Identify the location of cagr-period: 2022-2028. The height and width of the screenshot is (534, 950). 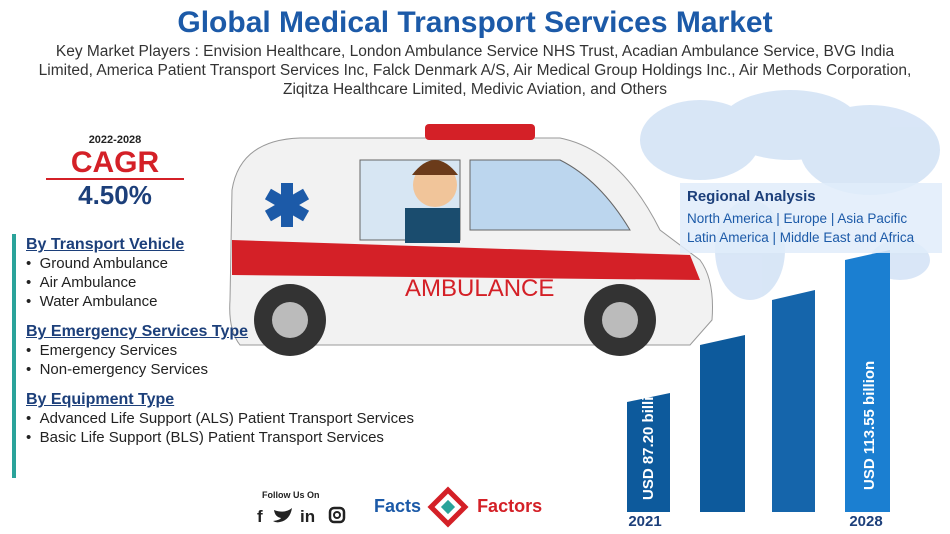
(115, 140).